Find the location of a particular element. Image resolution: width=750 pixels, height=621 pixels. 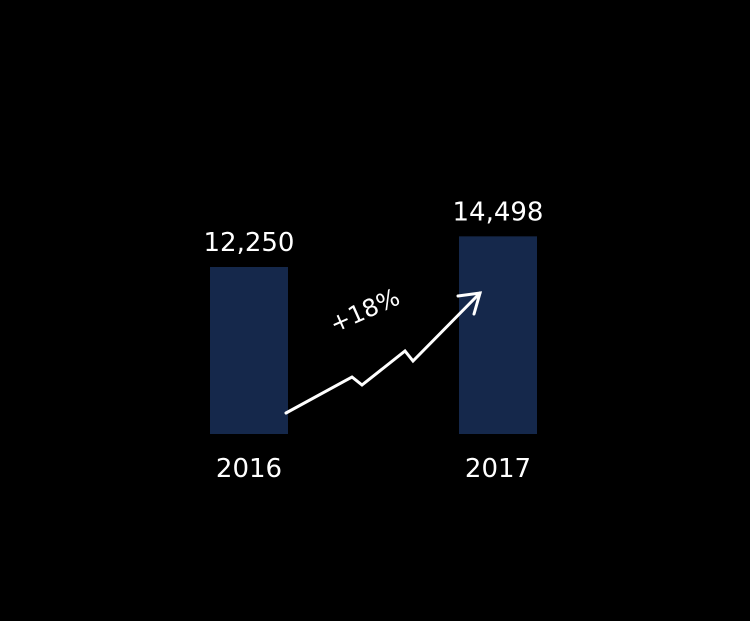

bar-2016 is located at coordinates (249, 350).